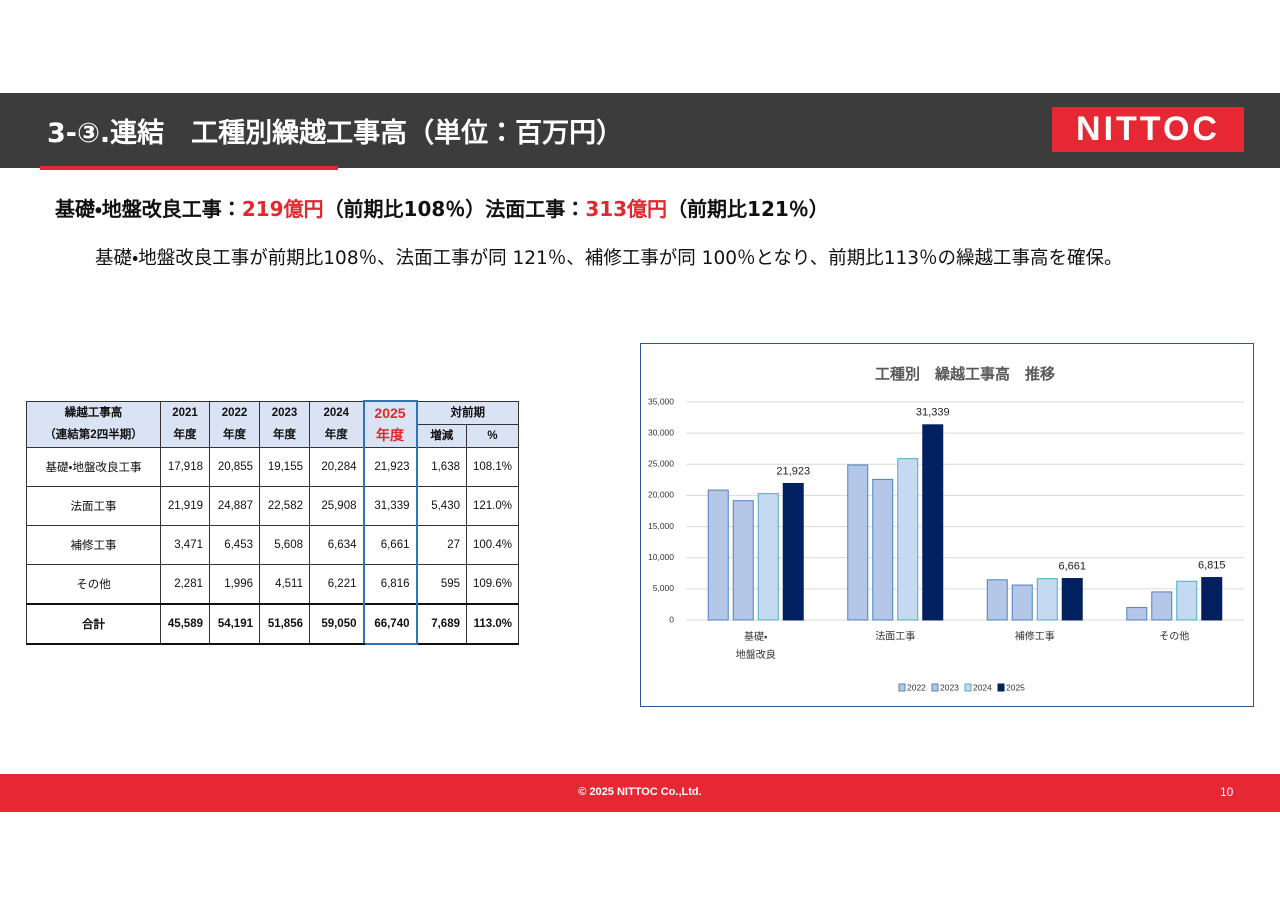 The width and height of the screenshot is (1280, 905). What do you see at coordinates (93, 505) in the screenshot?
I see `table-cell: 法面工事` at bounding box center [93, 505].